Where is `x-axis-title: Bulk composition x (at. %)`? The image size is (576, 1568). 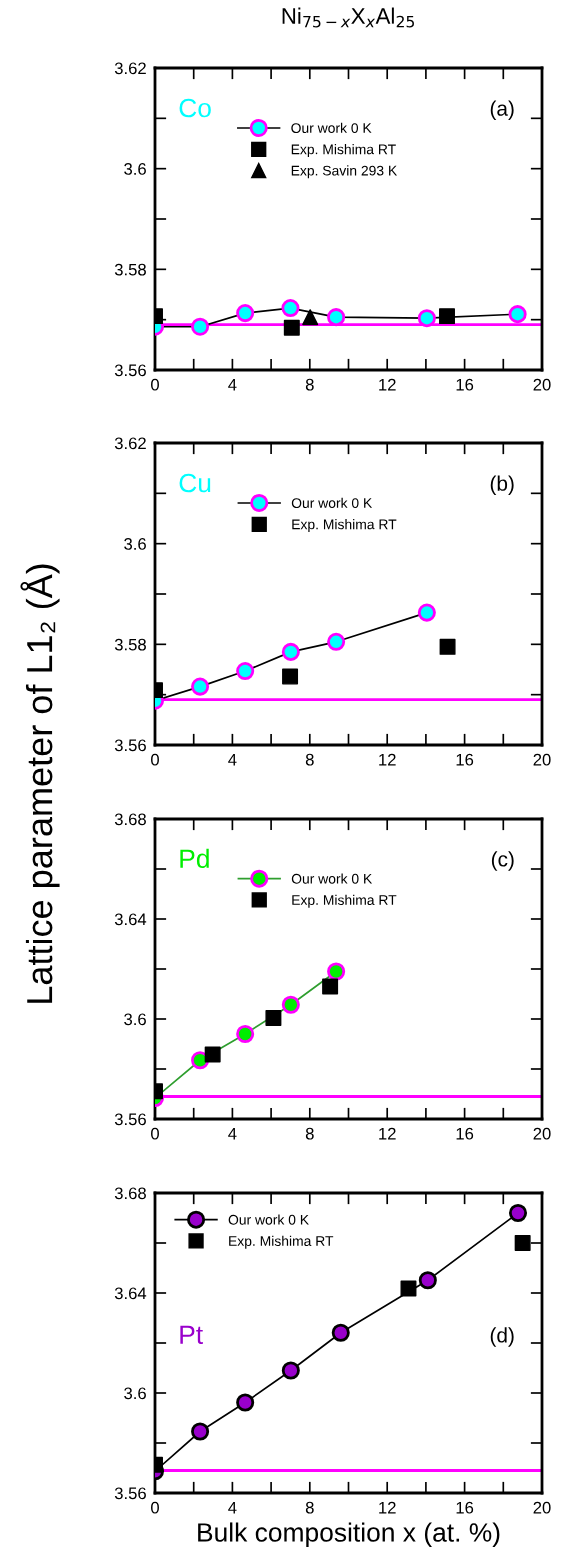 x-axis-title: Bulk composition x (at. %) is located at coordinates (349, 1535).